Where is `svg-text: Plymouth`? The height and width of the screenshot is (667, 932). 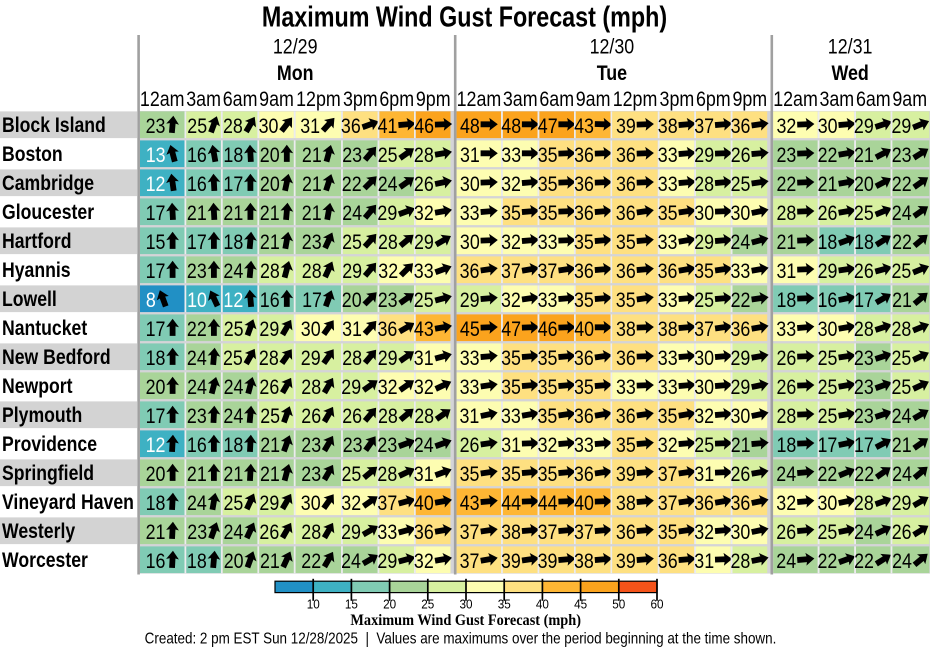
svg-text: Plymouth is located at coordinates (42, 416).